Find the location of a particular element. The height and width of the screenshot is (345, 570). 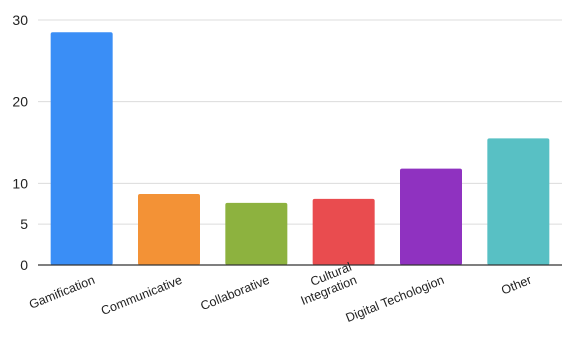

x-tick-label: Digital Techologion is located at coordinates (395, 299).